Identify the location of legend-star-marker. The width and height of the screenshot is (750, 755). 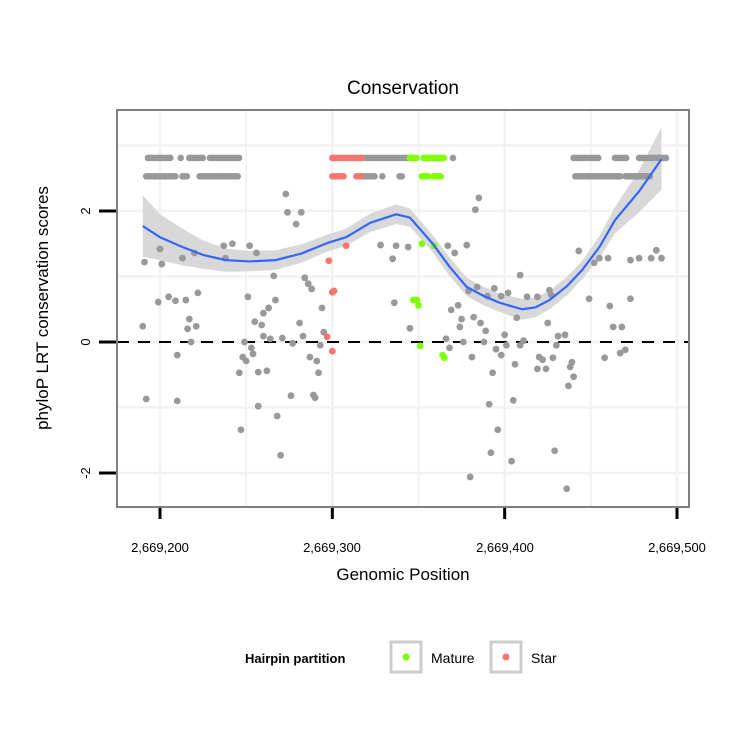
(506, 657).